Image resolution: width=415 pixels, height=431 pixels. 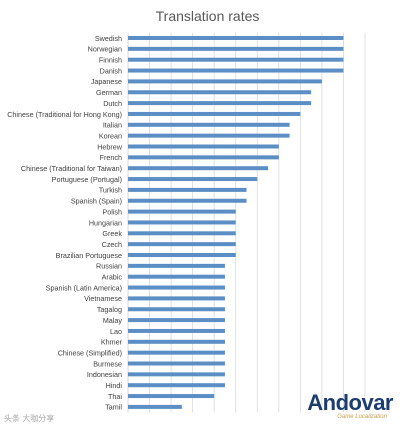 I want to click on category-label: Tagalog, so click(x=109, y=309).